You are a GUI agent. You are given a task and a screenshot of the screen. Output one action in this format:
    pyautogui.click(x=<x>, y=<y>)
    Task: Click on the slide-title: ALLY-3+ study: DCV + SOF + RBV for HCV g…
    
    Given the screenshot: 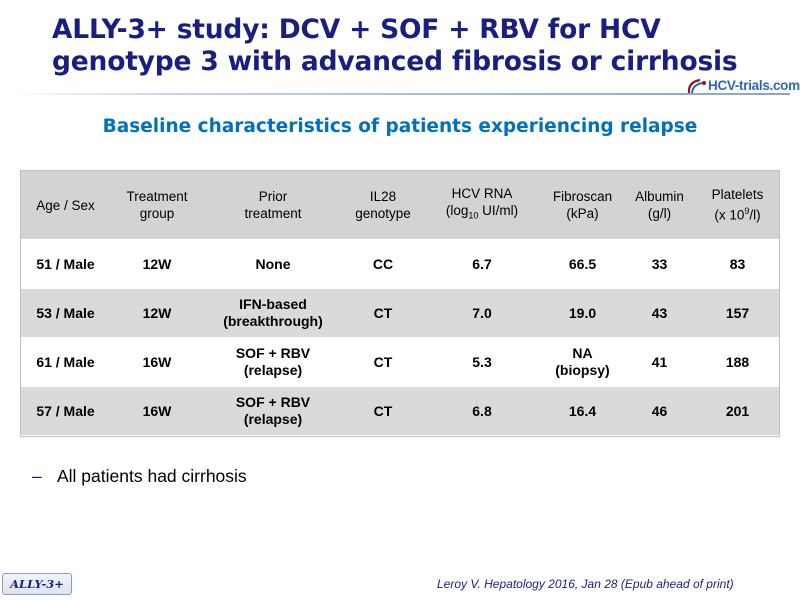 What is the action you would take?
    pyautogui.click(x=395, y=45)
    